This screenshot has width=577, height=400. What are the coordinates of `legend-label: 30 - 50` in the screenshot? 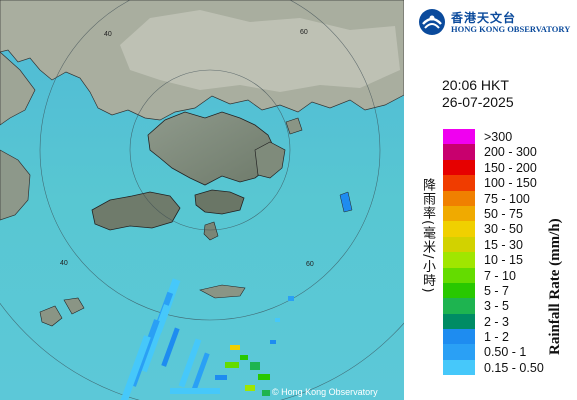 It's located at (503, 229).